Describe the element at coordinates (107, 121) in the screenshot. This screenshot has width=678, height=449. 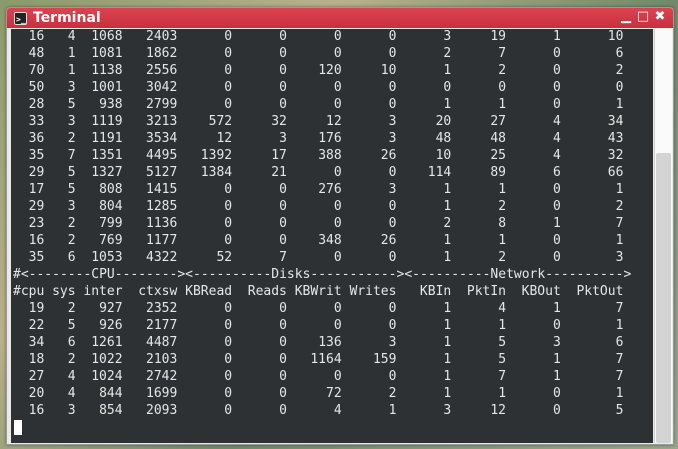
I see `cell: 1119` at that location.